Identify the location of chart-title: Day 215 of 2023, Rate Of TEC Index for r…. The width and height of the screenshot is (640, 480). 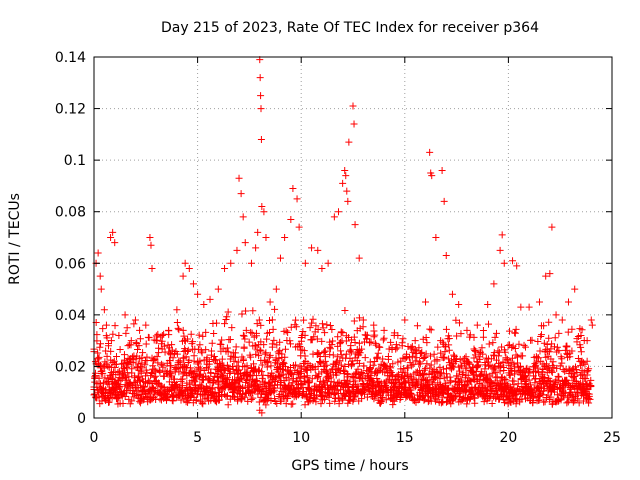
(350, 28).